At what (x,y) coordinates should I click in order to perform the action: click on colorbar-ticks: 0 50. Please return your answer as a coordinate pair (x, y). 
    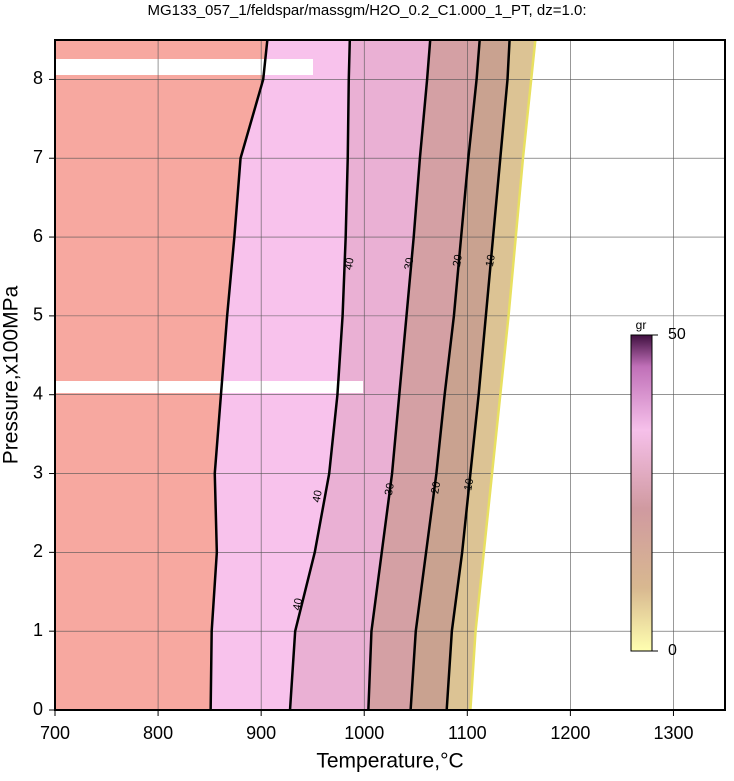
    Looking at the image, I should click on (669, 492).